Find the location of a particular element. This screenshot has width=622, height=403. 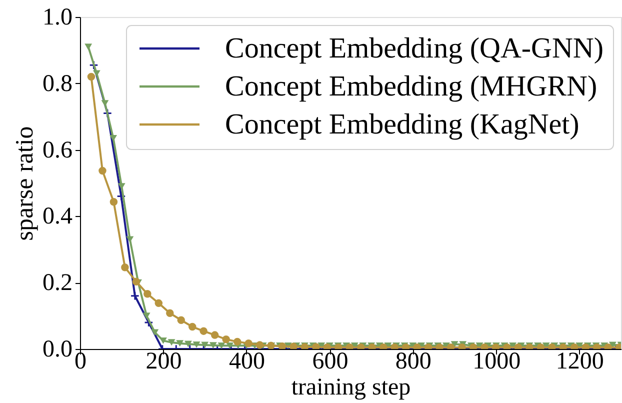

y-tick-label: 1.0 is located at coordinates (57, 17).